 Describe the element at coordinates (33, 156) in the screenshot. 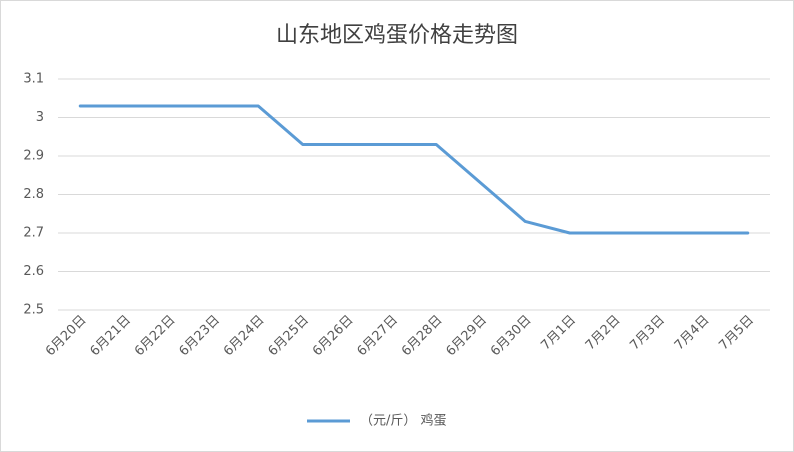

I see `y-tick-label: 2.9` at that location.